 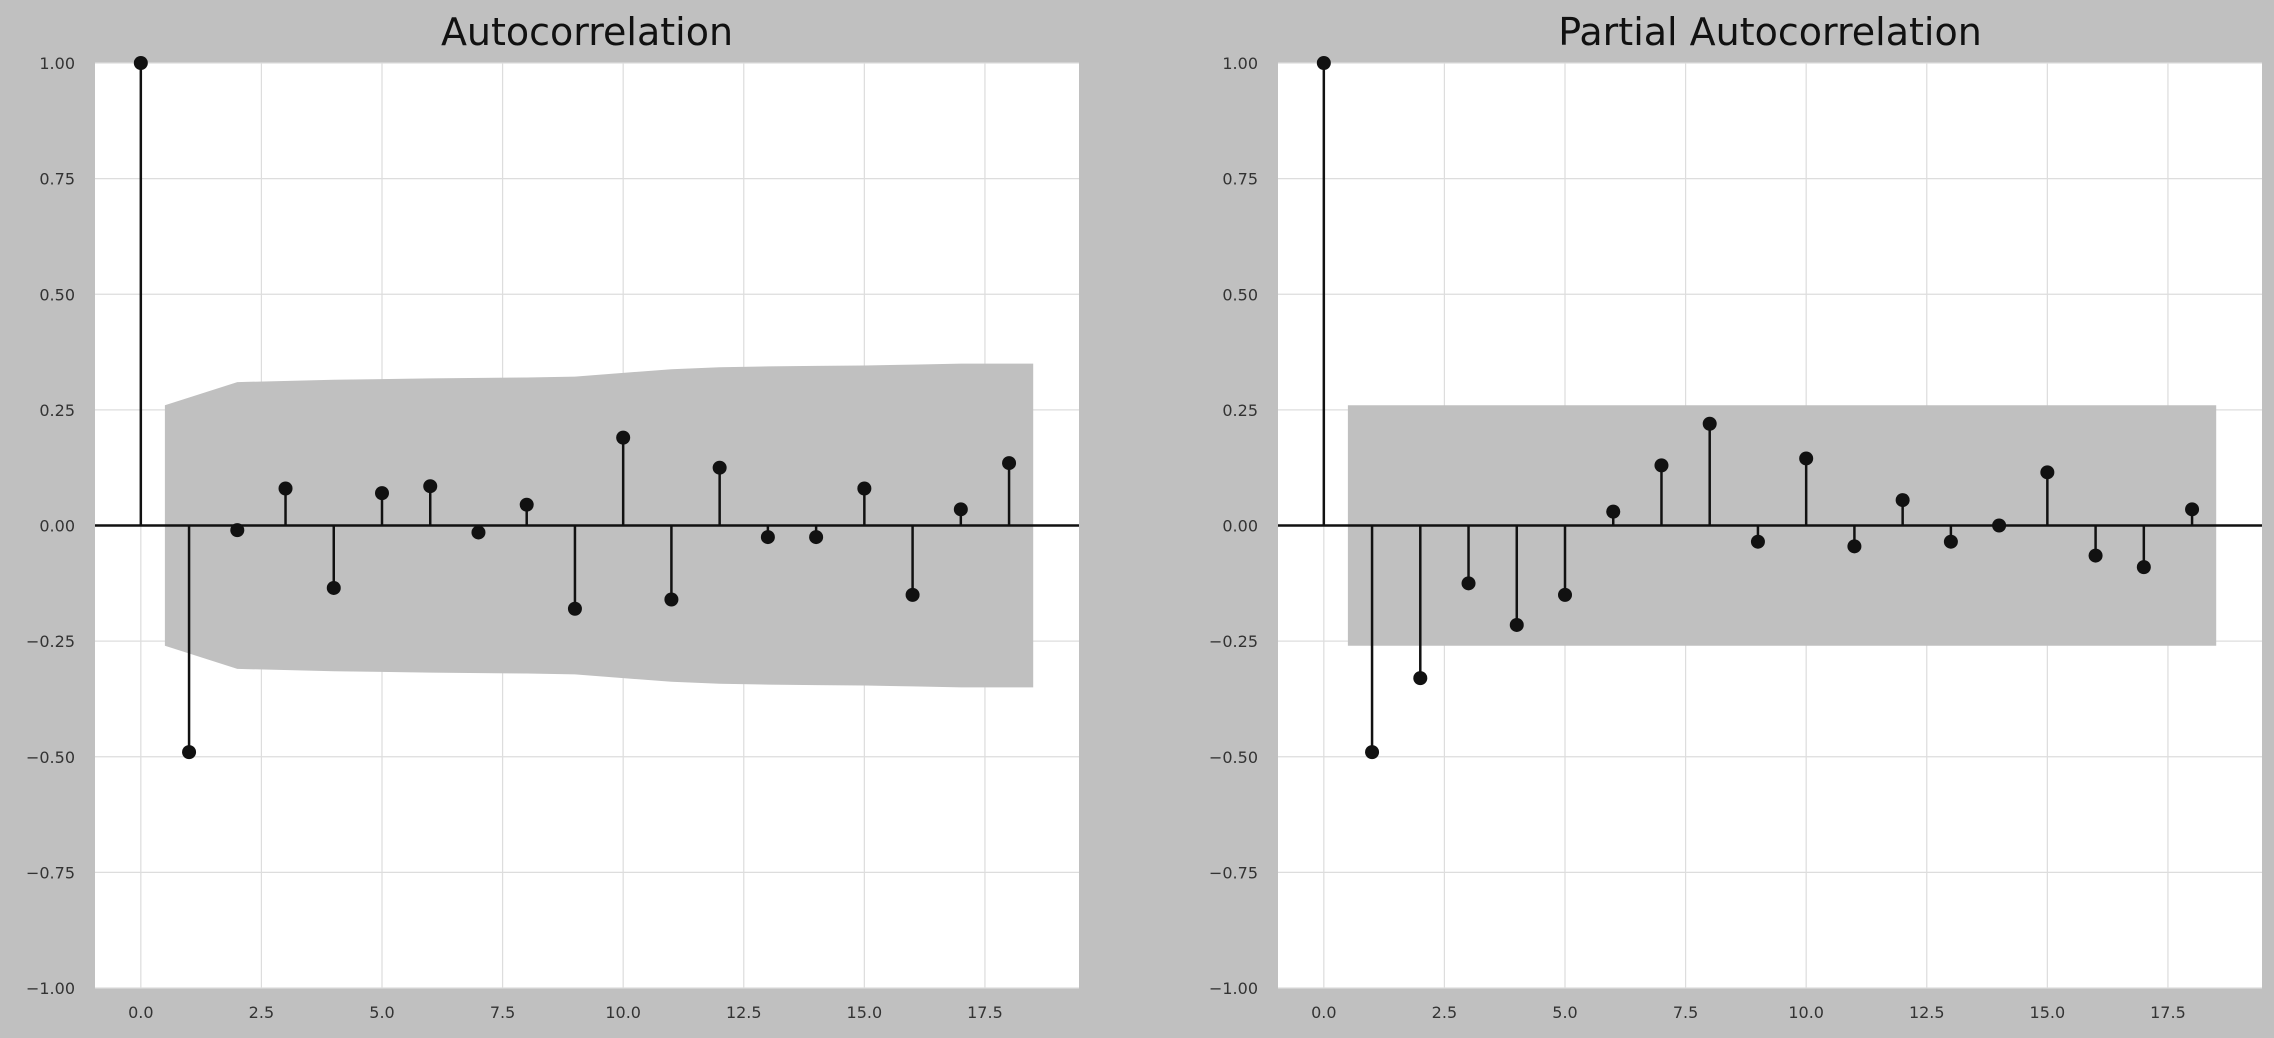 What do you see at coordinates (1233, 872) in the screenshot?
I see `pacf-y-tick-label: −0.75` at bounding box center [1233, 872].